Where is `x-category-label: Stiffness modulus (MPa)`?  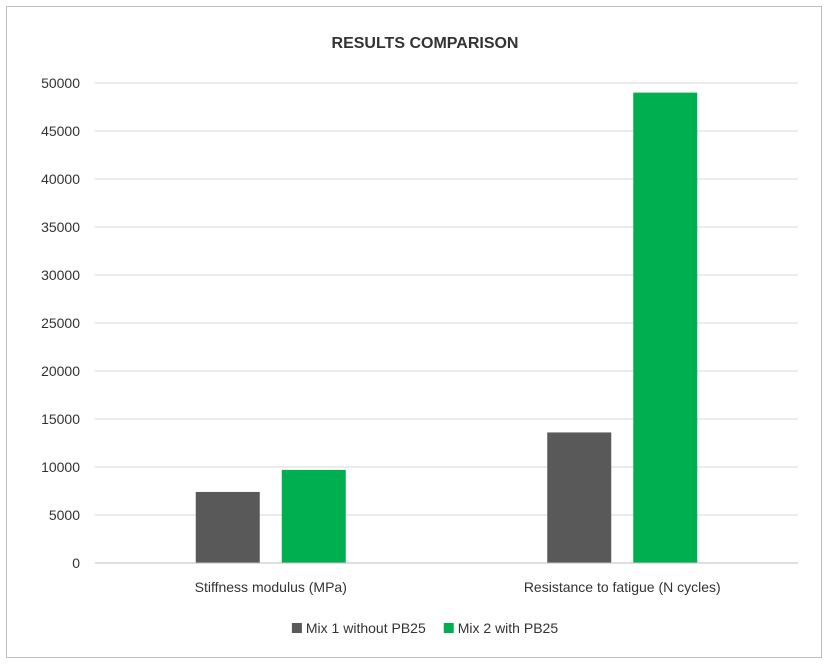
x-category-label: Stiffness modulus (MPa) is located at coordinates (271, 587).